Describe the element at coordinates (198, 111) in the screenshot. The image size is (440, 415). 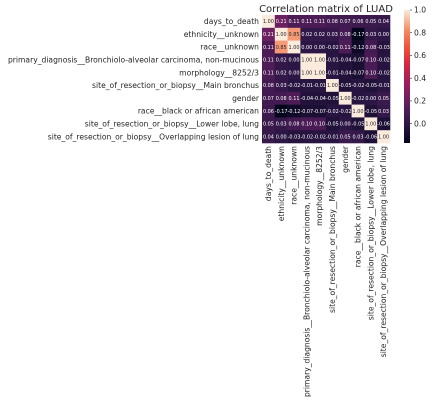
I see `y-tick-label: race__black or african american` at that location.